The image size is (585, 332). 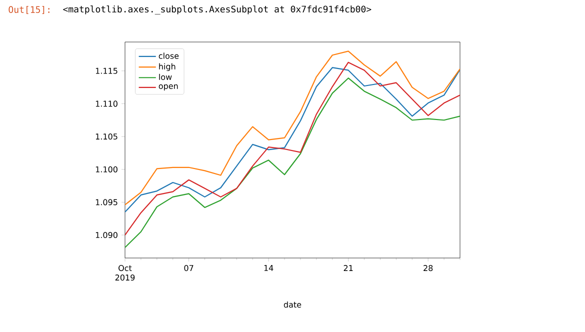 I want to click on legend-label: open, so click(x=168, y=87).